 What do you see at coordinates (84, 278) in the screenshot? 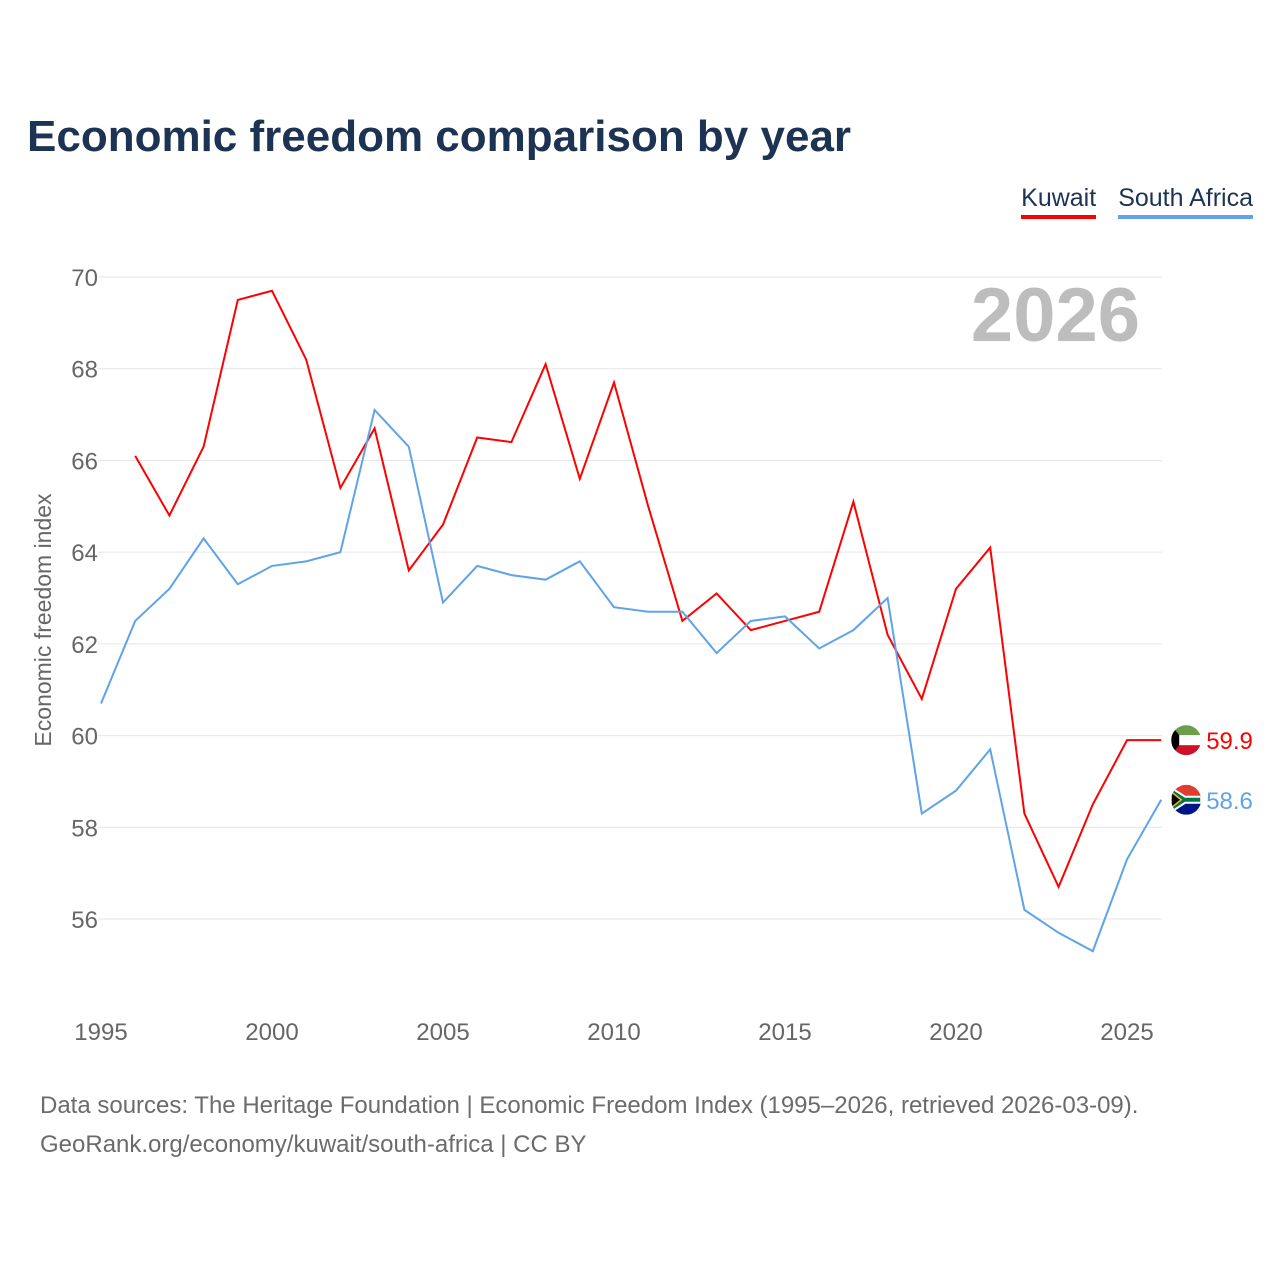
I see `y-tick-label: 70` at bounding box center [84, 278].